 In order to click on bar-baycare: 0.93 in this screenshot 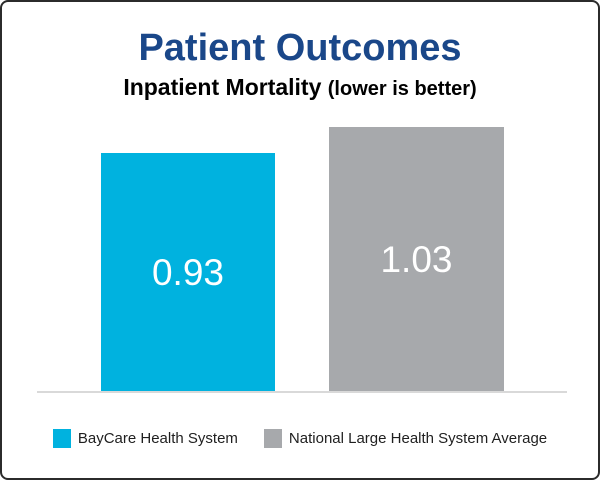, I will do `click(188, 272)`.